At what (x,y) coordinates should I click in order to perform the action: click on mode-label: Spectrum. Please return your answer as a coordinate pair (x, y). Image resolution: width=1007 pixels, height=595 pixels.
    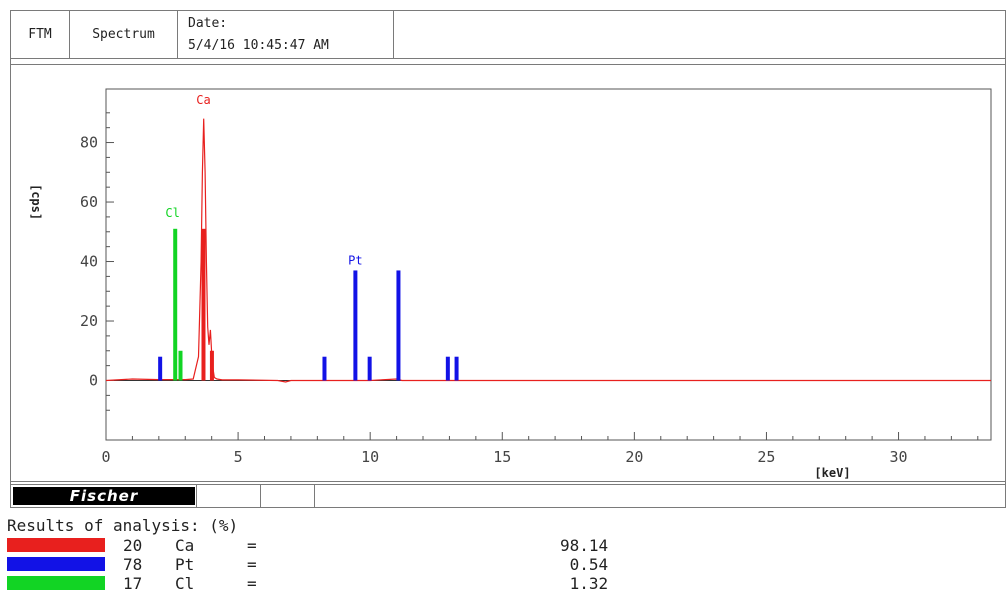
    Looking at the image, I should click on (123, 34).